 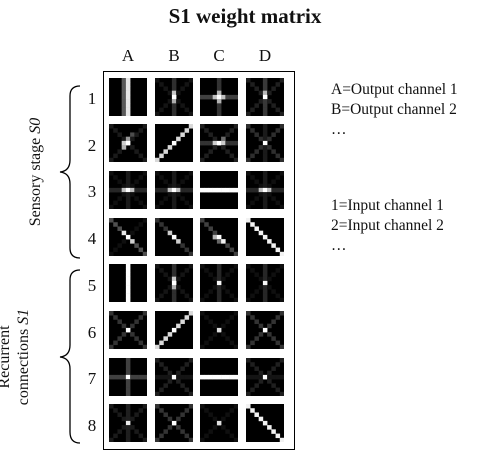 I want to click on row-label-2: 2, so click(x=92, y=145).